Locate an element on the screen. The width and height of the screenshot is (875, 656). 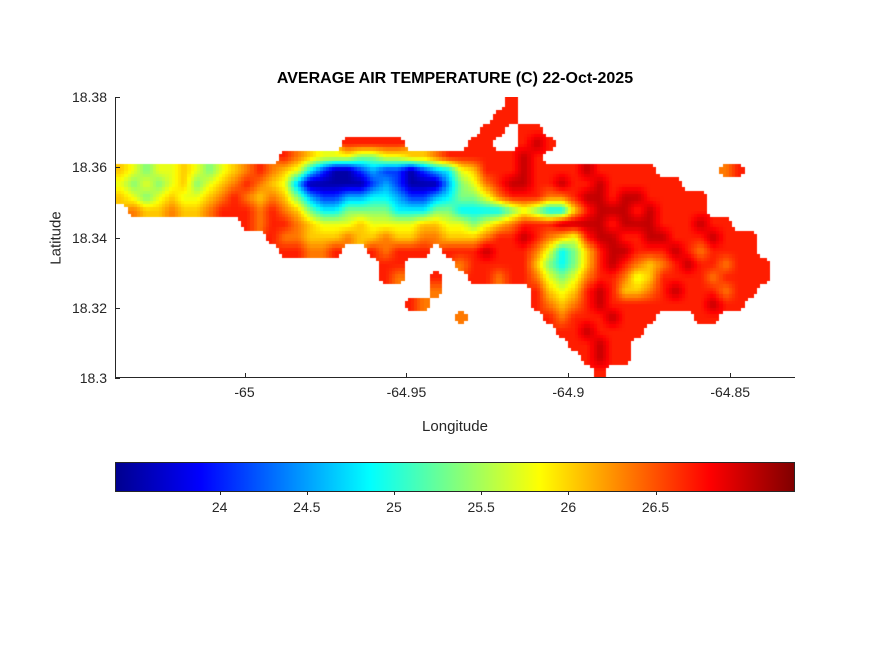
x-axis-line is located at coordinates (455, 377).